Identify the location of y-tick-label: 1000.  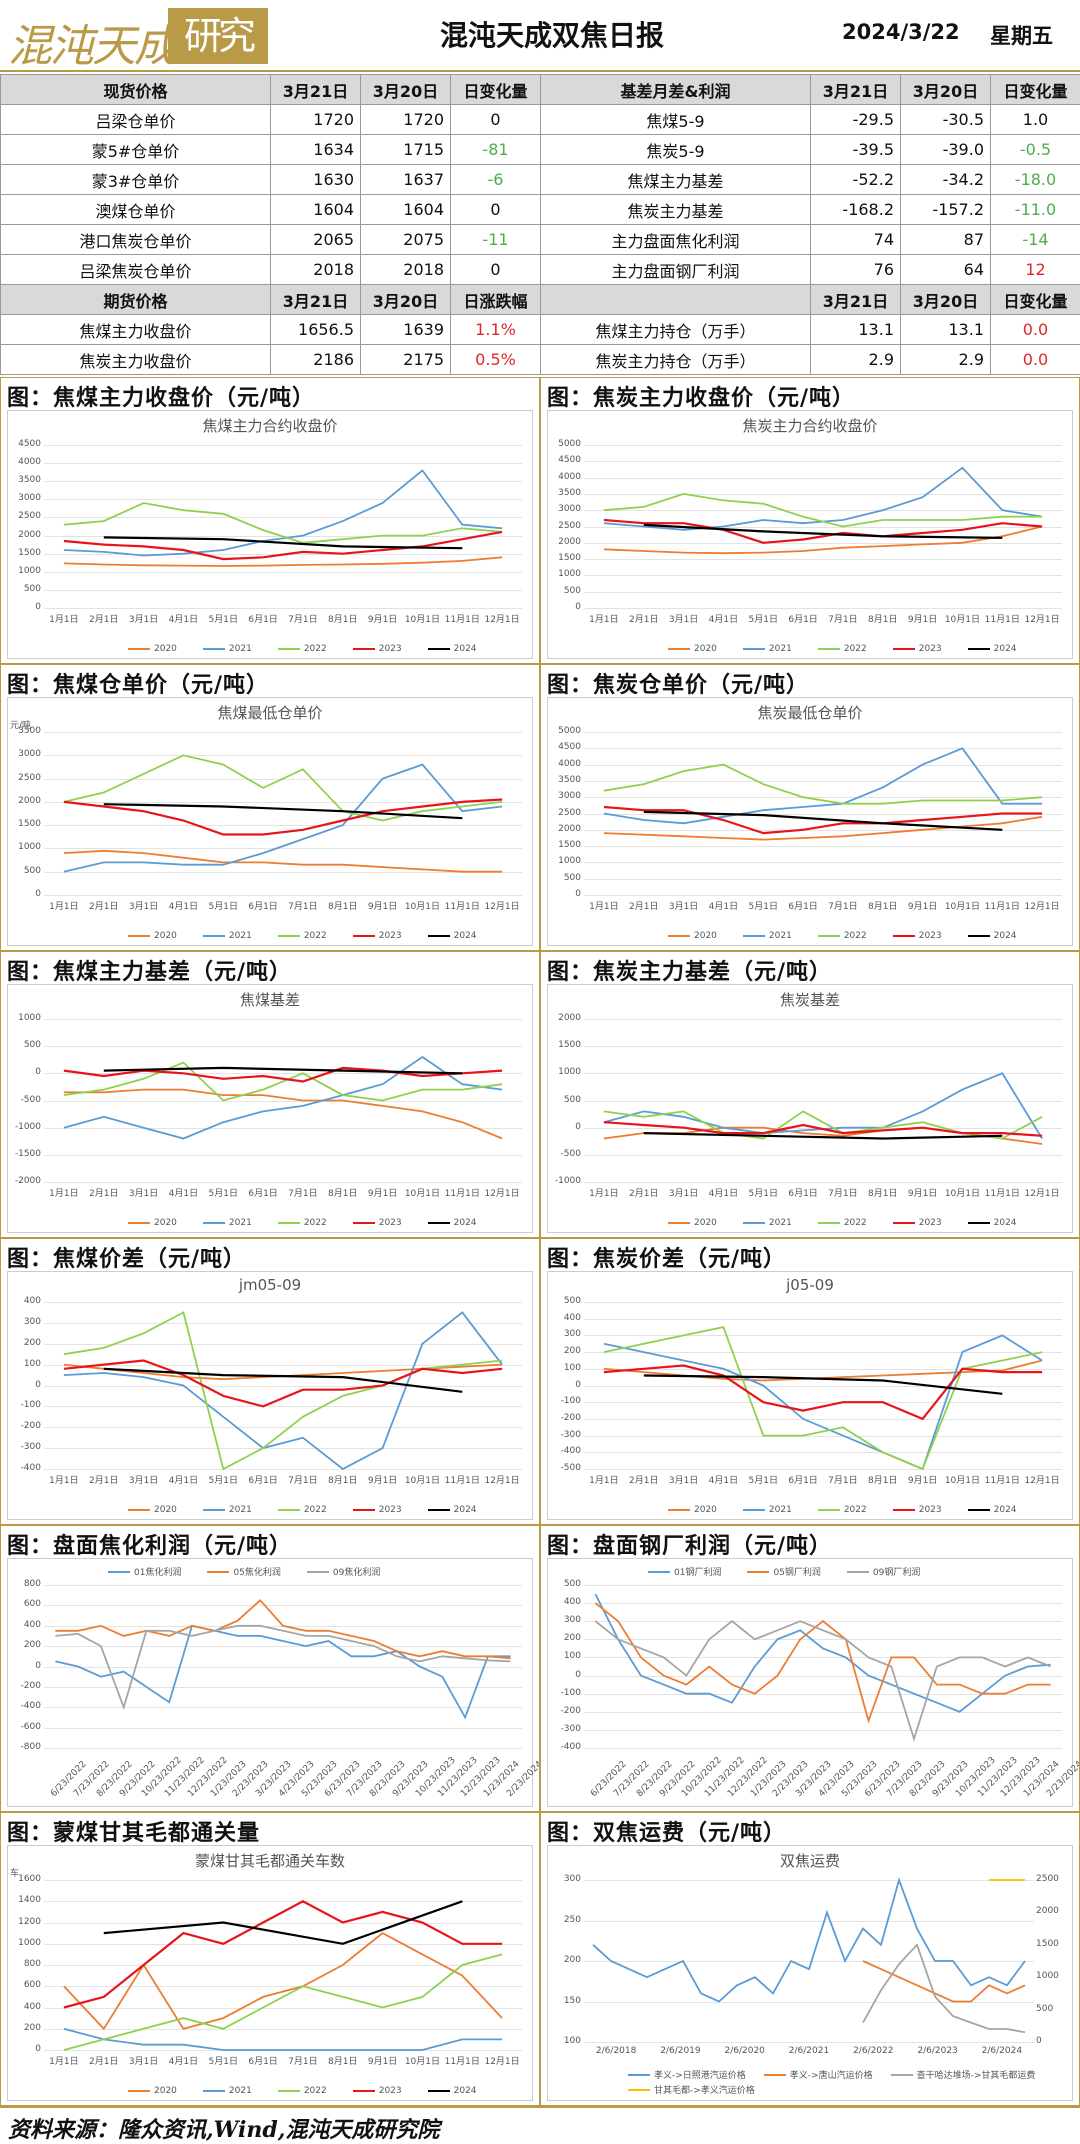
(566, 1072).